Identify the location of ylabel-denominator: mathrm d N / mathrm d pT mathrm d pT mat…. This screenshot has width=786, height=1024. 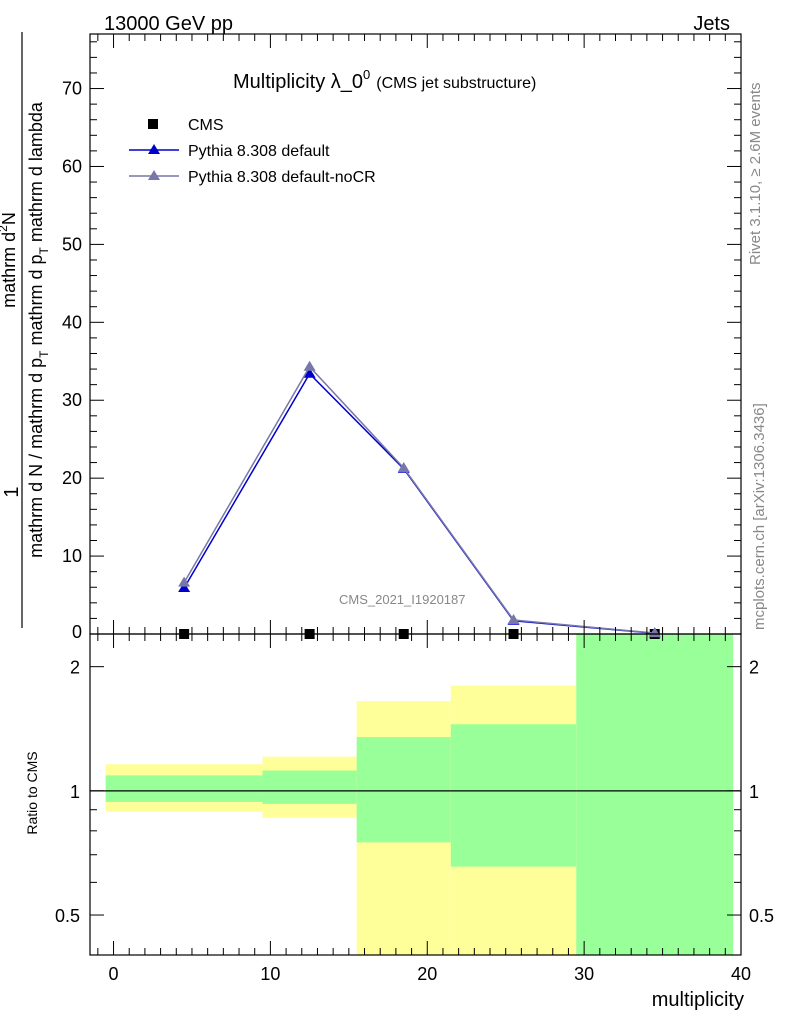
(38, 329).